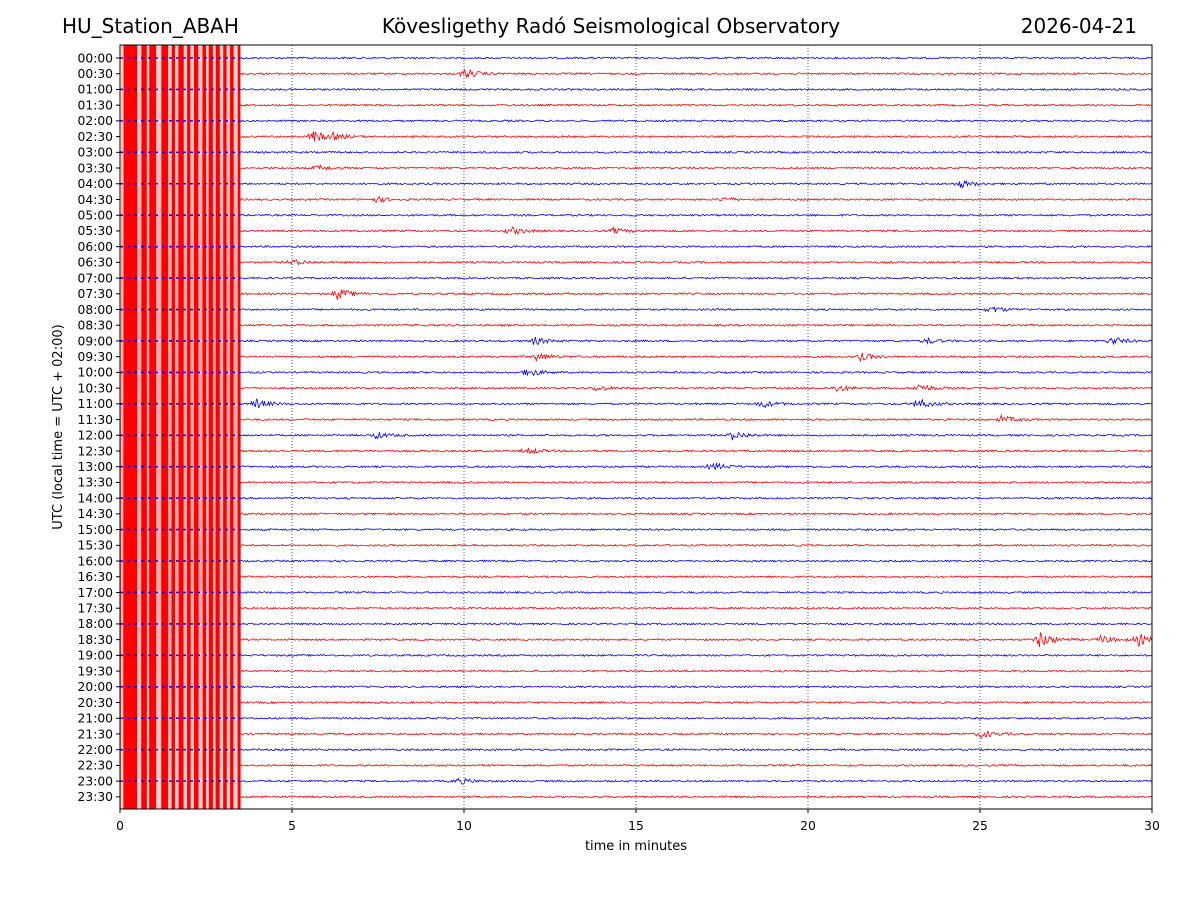 This screenshot has width=1200, height=900. Describe the element at coordinates (636, 826) in the screenshot. I see `x-tick-label: 15` at that location.